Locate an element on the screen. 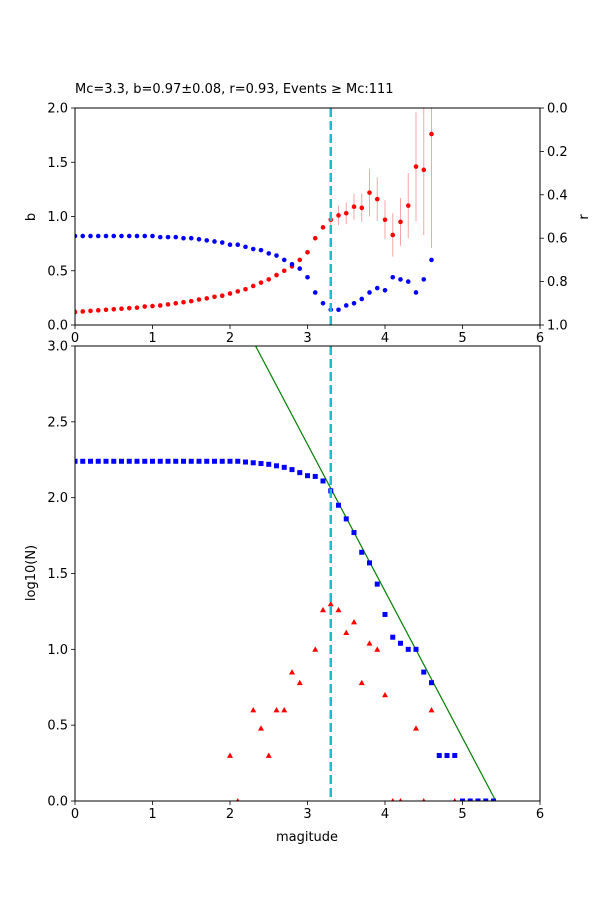 This screenshot has height=900, width=600. y-tick-label: 3.0 is located at coordinates (57, 347).